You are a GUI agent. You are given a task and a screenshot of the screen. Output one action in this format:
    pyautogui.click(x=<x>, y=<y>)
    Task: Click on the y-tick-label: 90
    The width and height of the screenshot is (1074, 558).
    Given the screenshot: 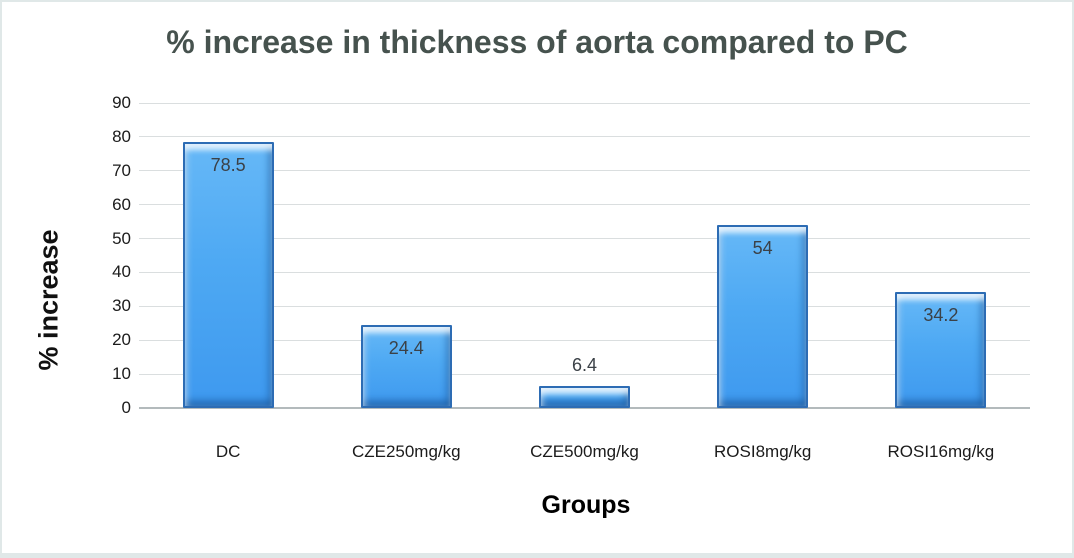 What is the action you would take?
    pyautogui.click(x=121, y=102)
    